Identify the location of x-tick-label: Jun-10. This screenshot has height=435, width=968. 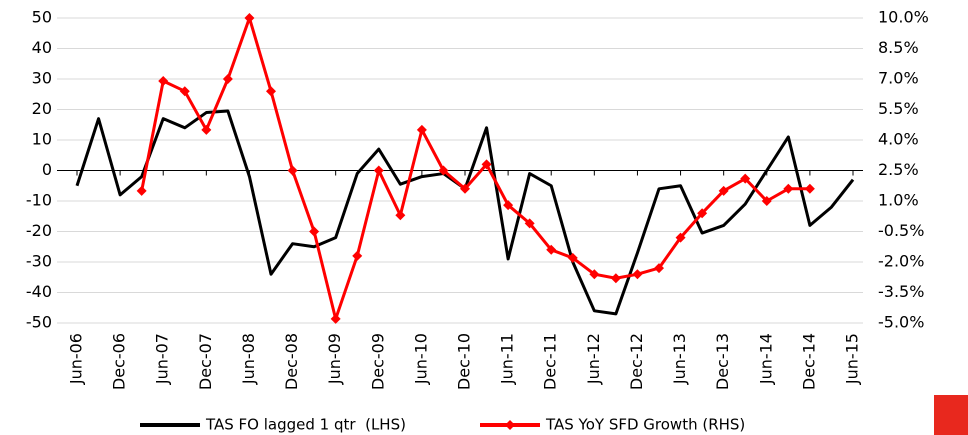
(420, 359).